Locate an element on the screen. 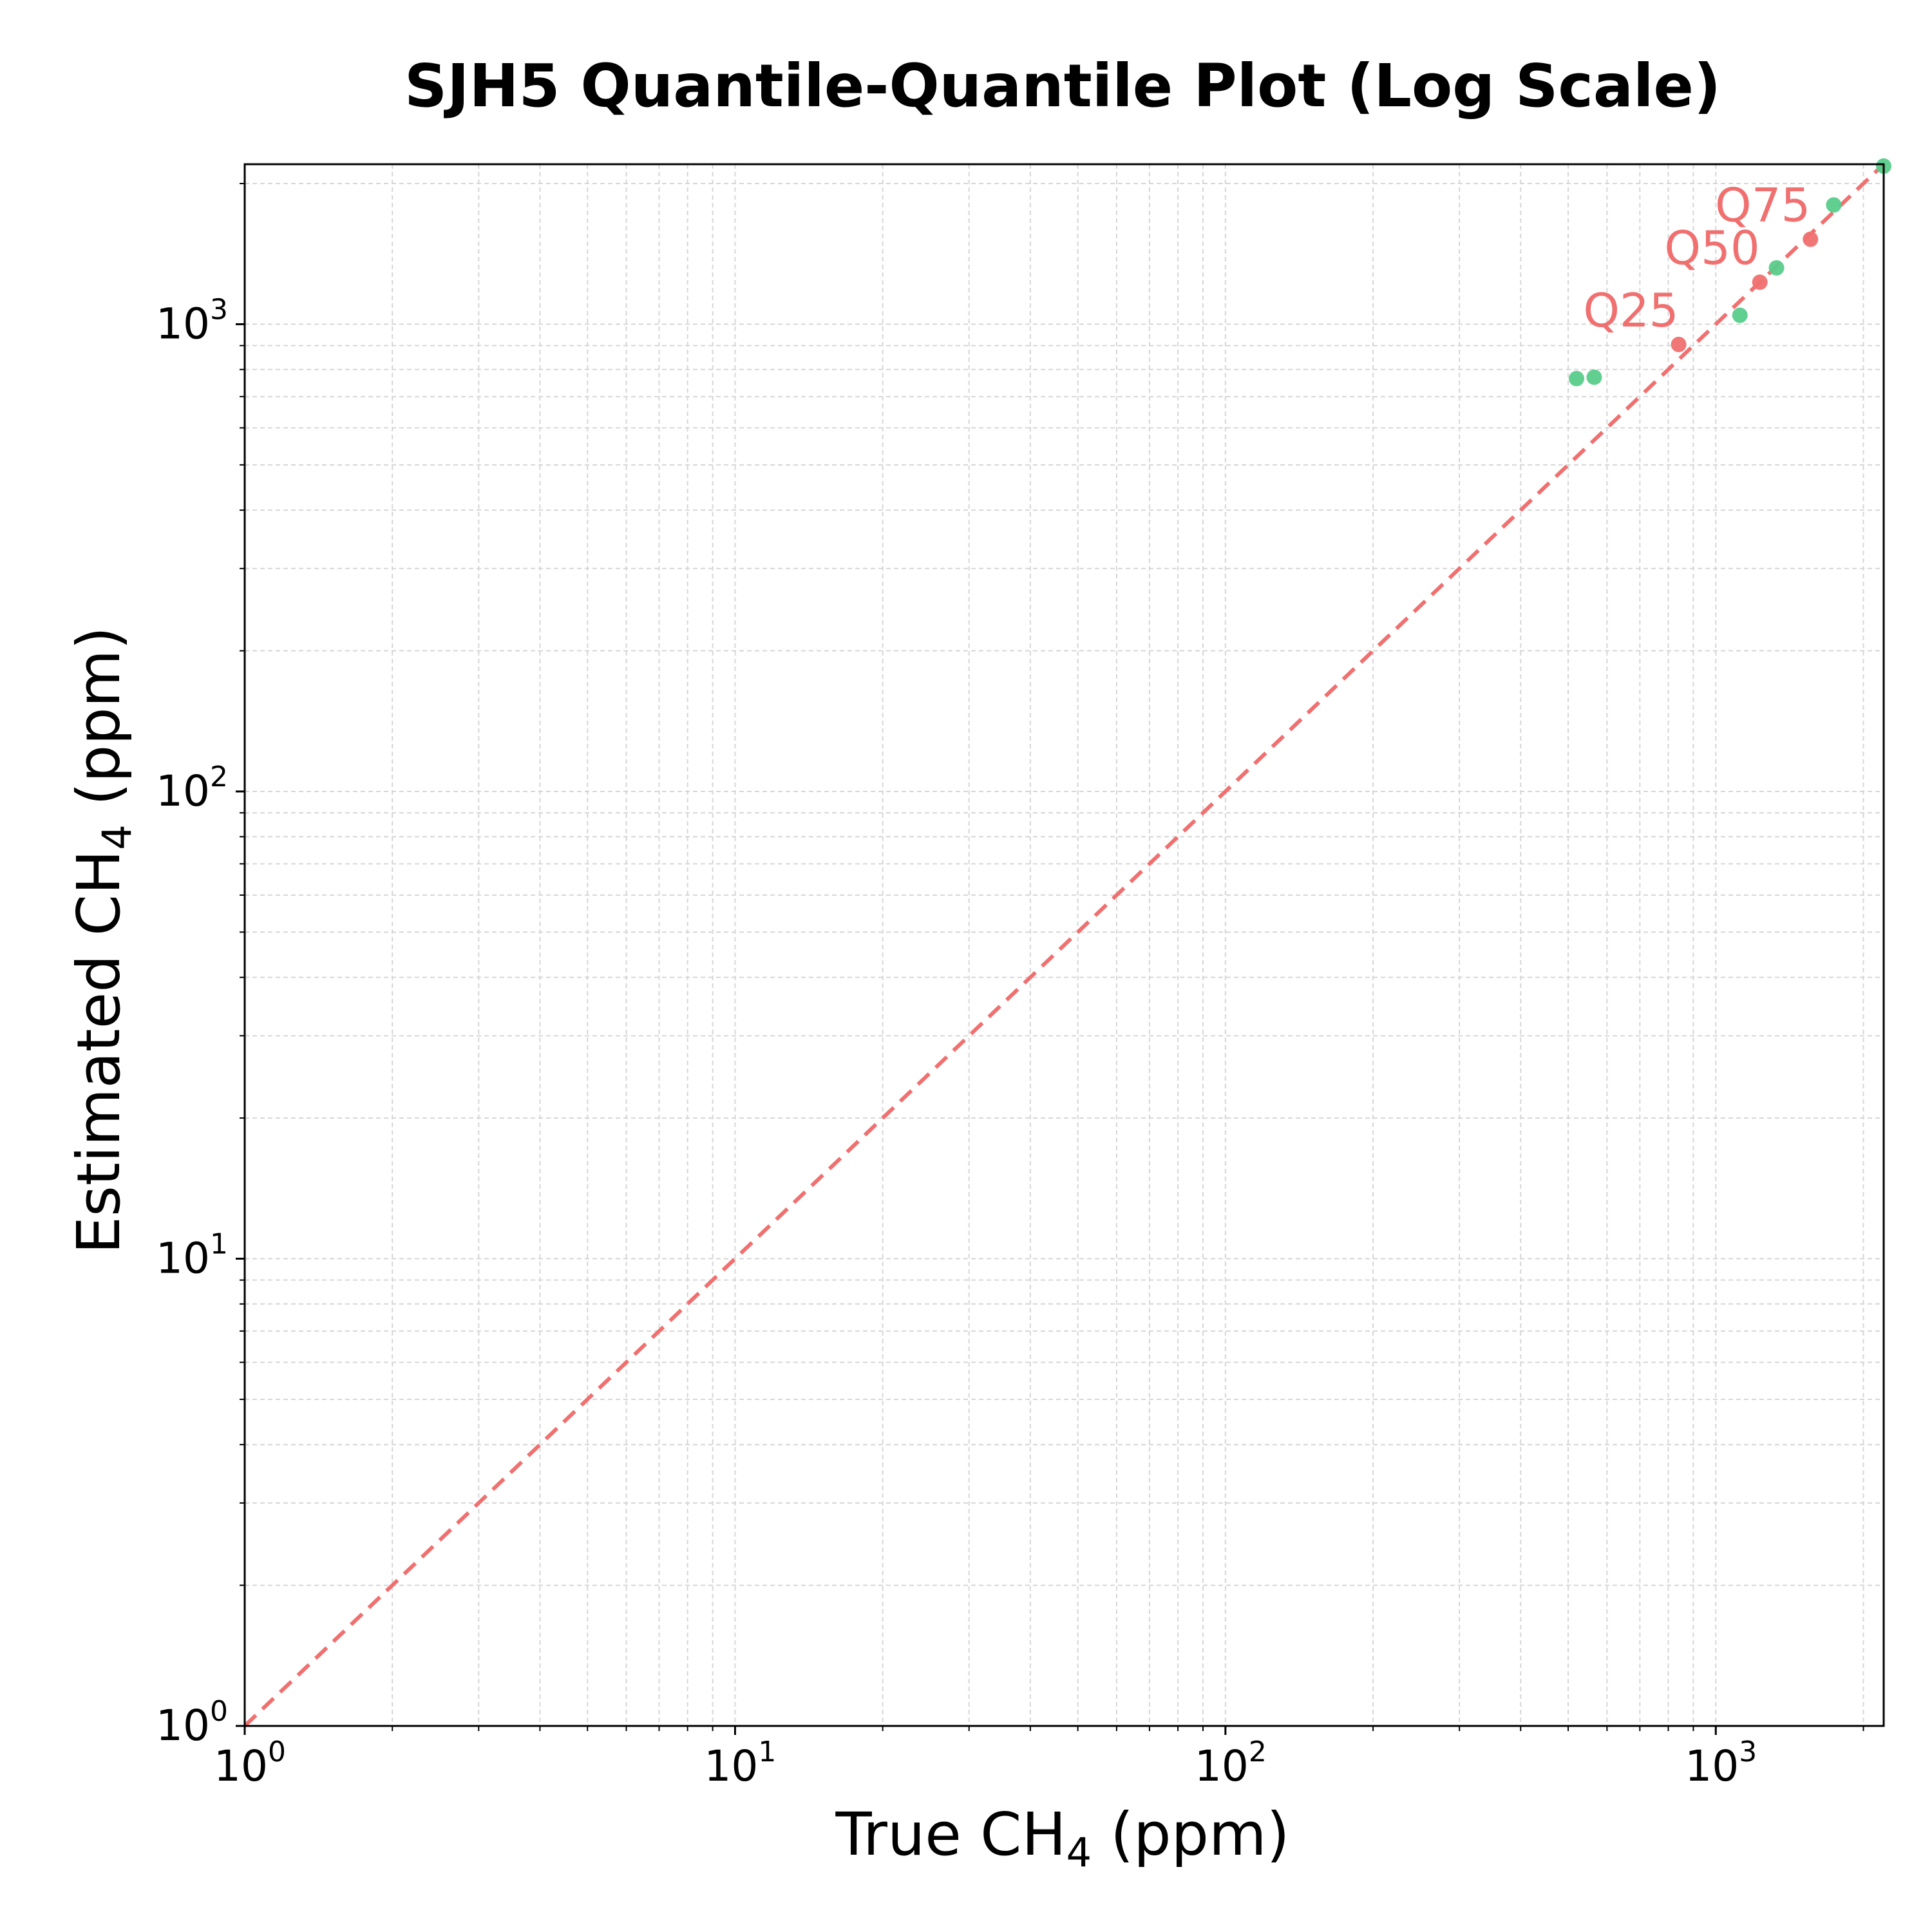  y-tick-label-exponent: 3 is located at coordinates (219, 309).